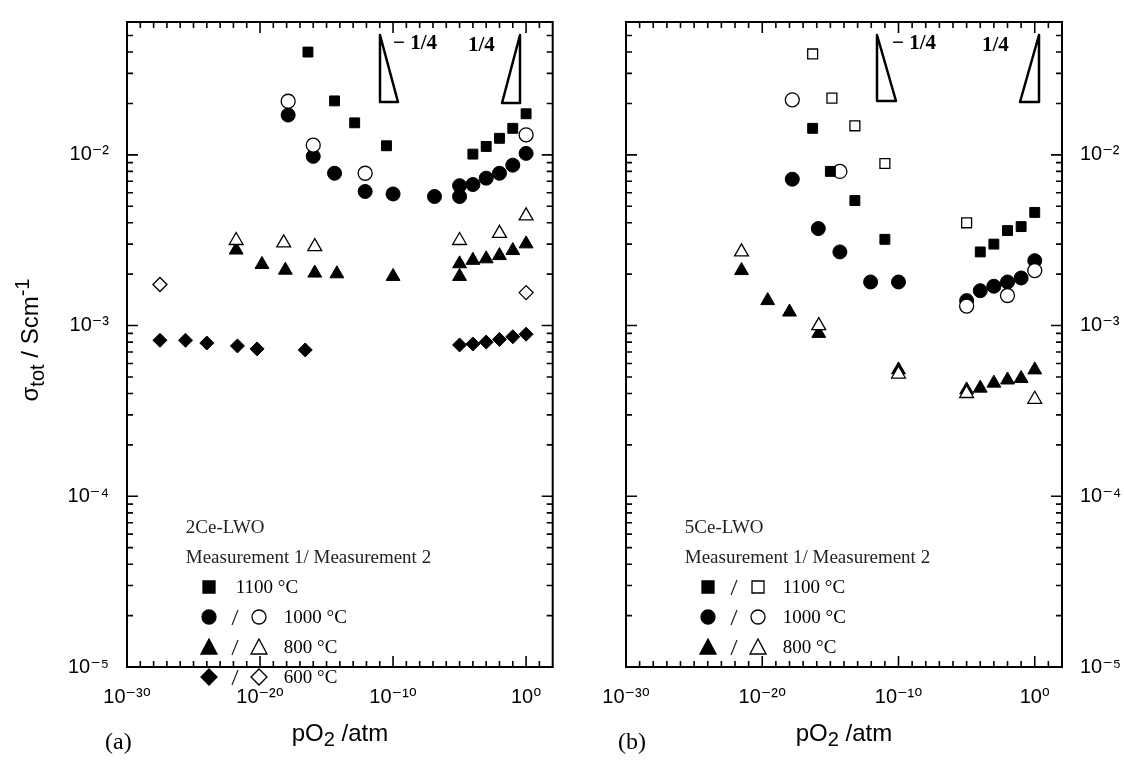  Describe the element at coordinates (308, 542) in the screenshot. I see `legend-title: 2Ce-LWO Measurement 1/ Measurement 2` at that location.